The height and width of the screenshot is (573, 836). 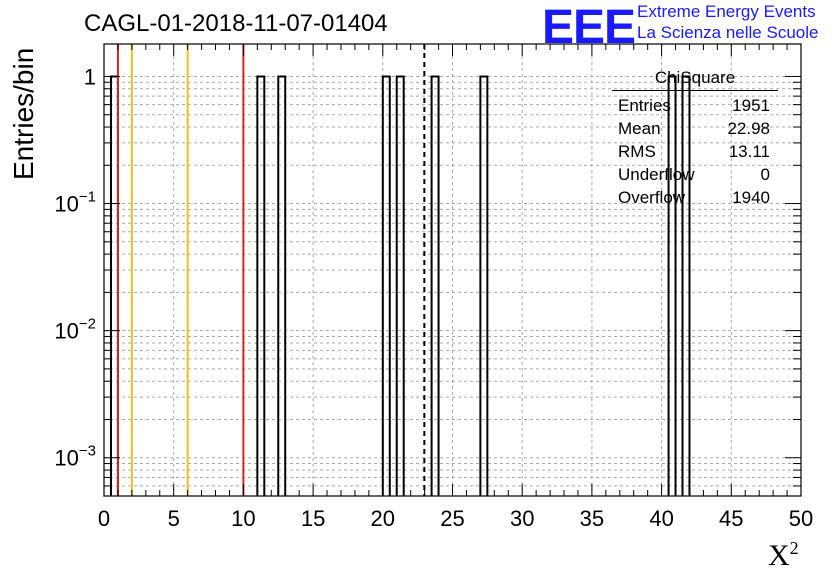 What do you see at coordinates (695, 79) in the screenshot?
I see `stats-title: ChiSquare` at bounding box center [695, 79].